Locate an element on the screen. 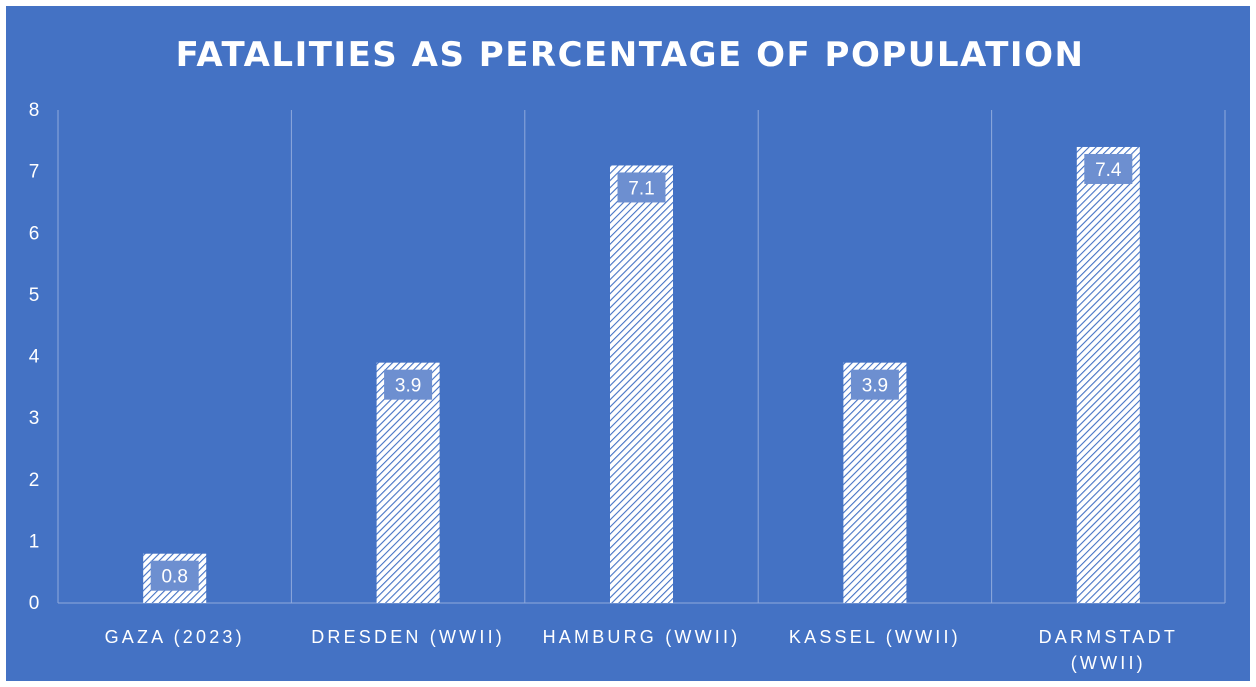 Image resolution: width=1256 pixels, height=687 pixels. y-axis: 0 1 2 3 4 5 6 7 8 is located at coordinates (34, 357).